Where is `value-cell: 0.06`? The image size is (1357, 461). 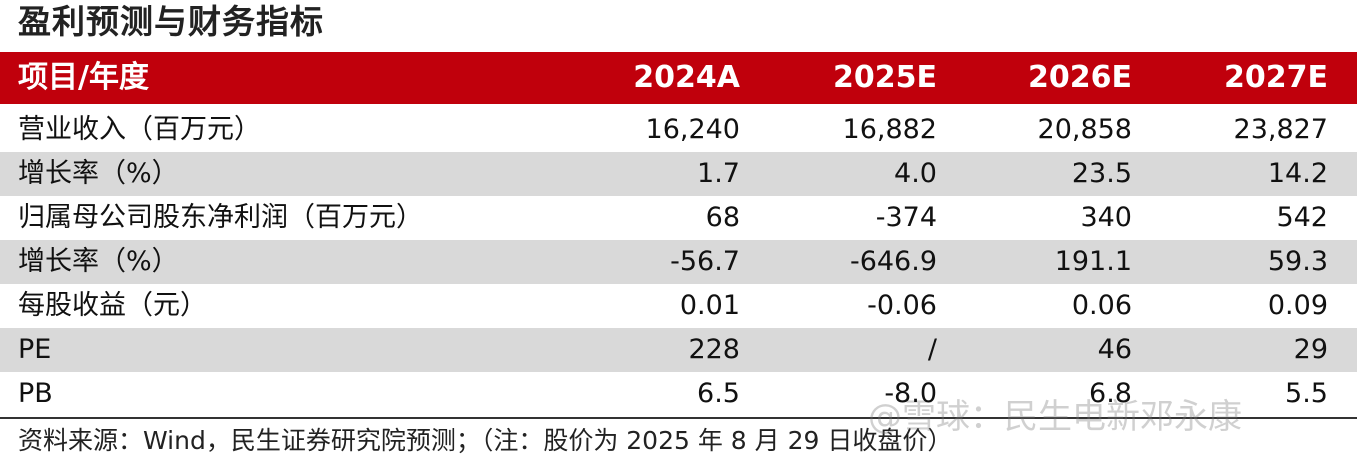 value-cell: 0.06 is located at coordinates (1101, 305).